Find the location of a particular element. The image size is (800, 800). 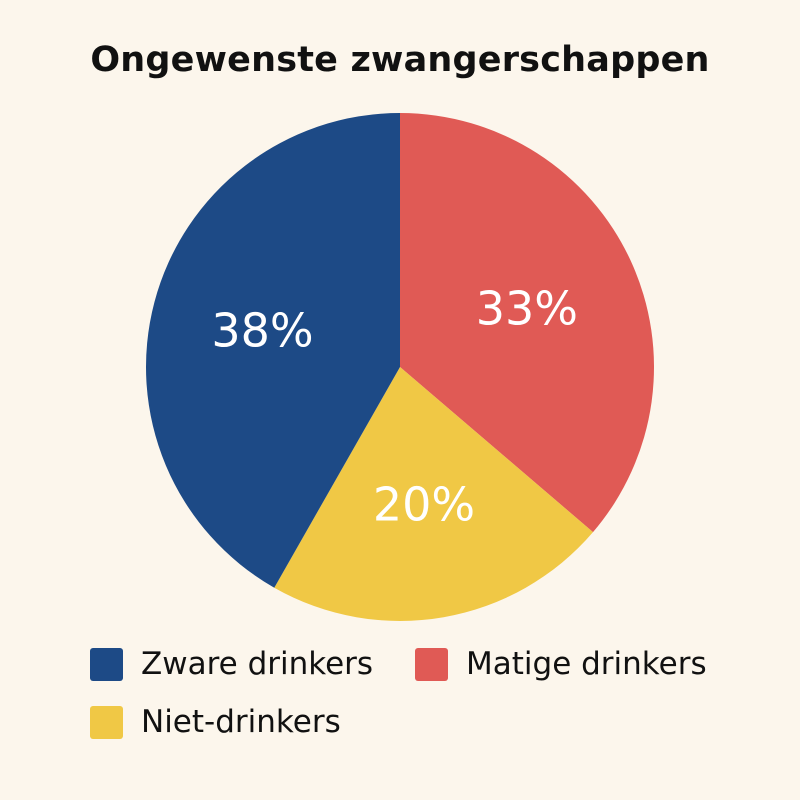

legend-label-niet-drinkers: Niet-drinkers is located at coordinates (241, 722).